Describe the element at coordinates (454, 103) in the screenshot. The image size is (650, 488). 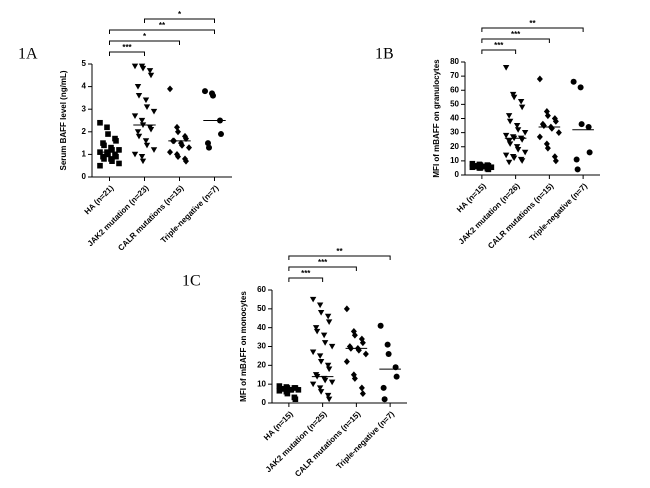
I see `y-tick-label: 50` at that location.